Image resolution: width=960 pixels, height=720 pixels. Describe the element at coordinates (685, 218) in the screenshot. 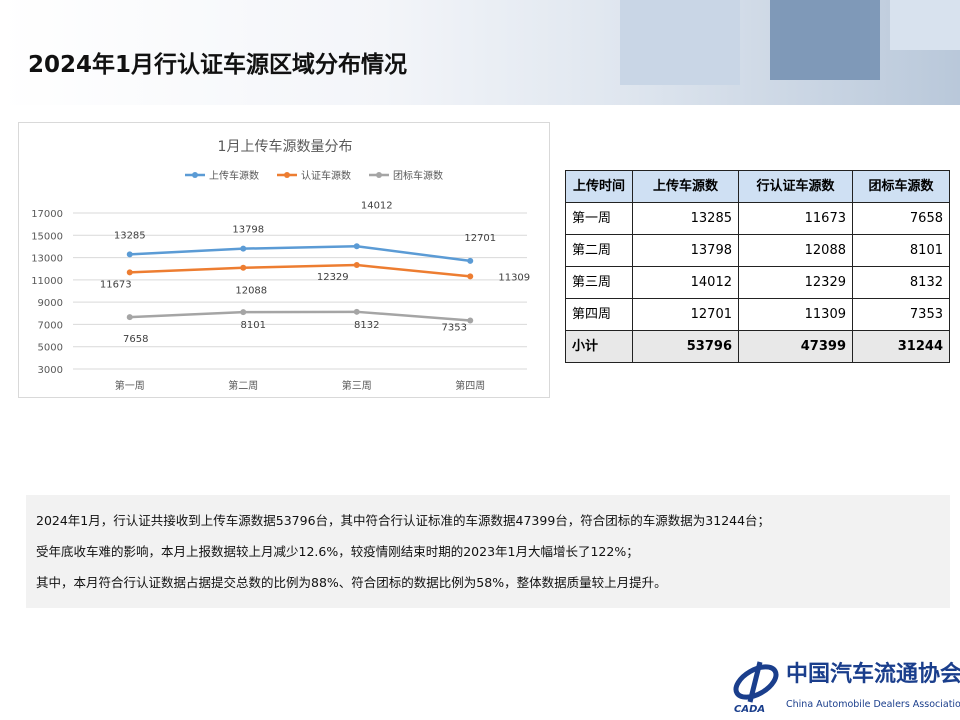

I see `cell: 13285` at that location.